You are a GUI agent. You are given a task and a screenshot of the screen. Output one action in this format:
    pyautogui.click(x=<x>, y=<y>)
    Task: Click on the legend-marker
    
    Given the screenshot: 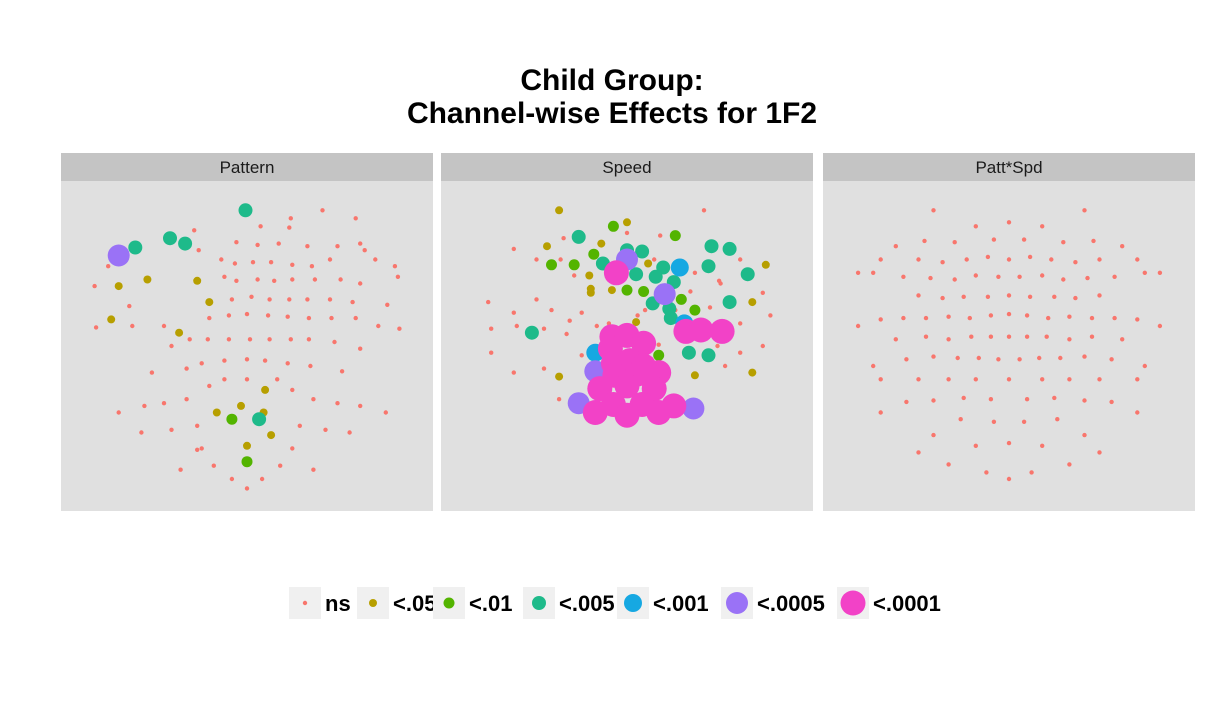 What is the action you would take?
    pyautogui.click(x=373, y=603)
    